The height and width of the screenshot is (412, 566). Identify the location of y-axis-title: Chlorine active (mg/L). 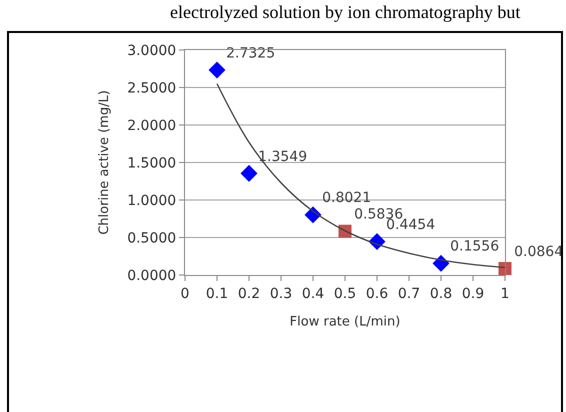
(104, 162).